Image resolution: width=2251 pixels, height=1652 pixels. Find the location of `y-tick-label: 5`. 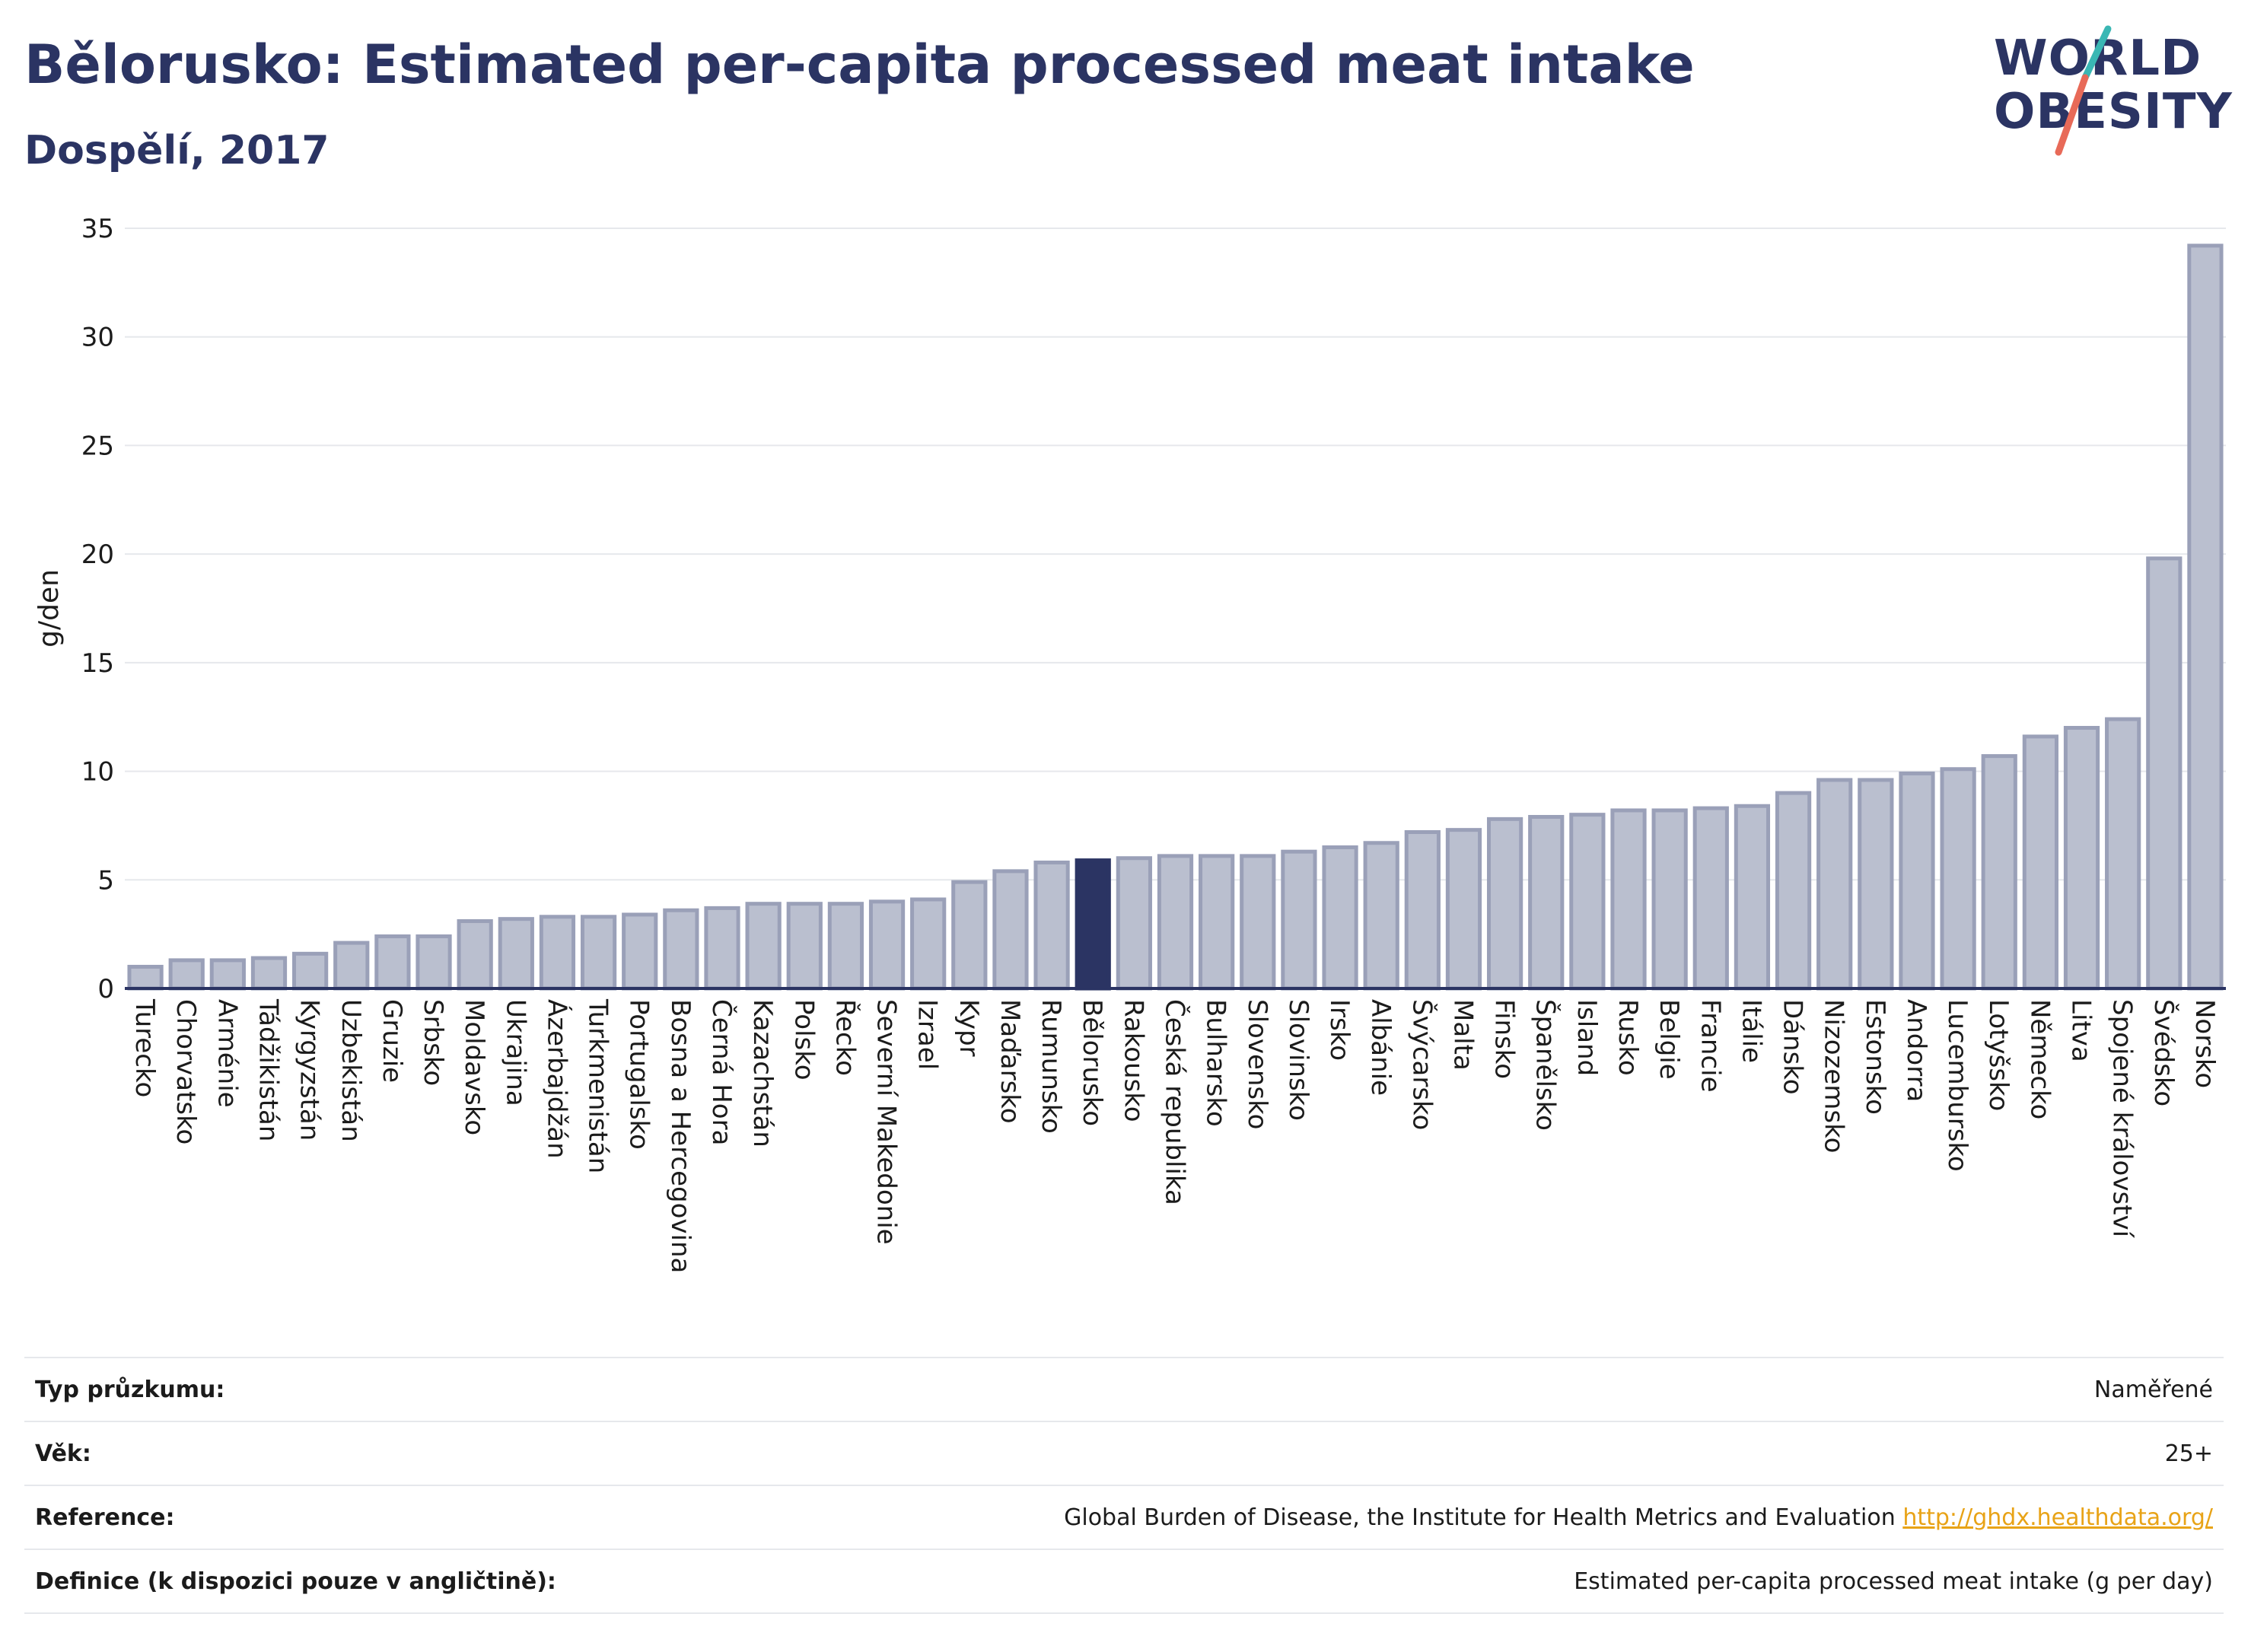

y-tick-label: 5 is located at coordinates (105, 880).